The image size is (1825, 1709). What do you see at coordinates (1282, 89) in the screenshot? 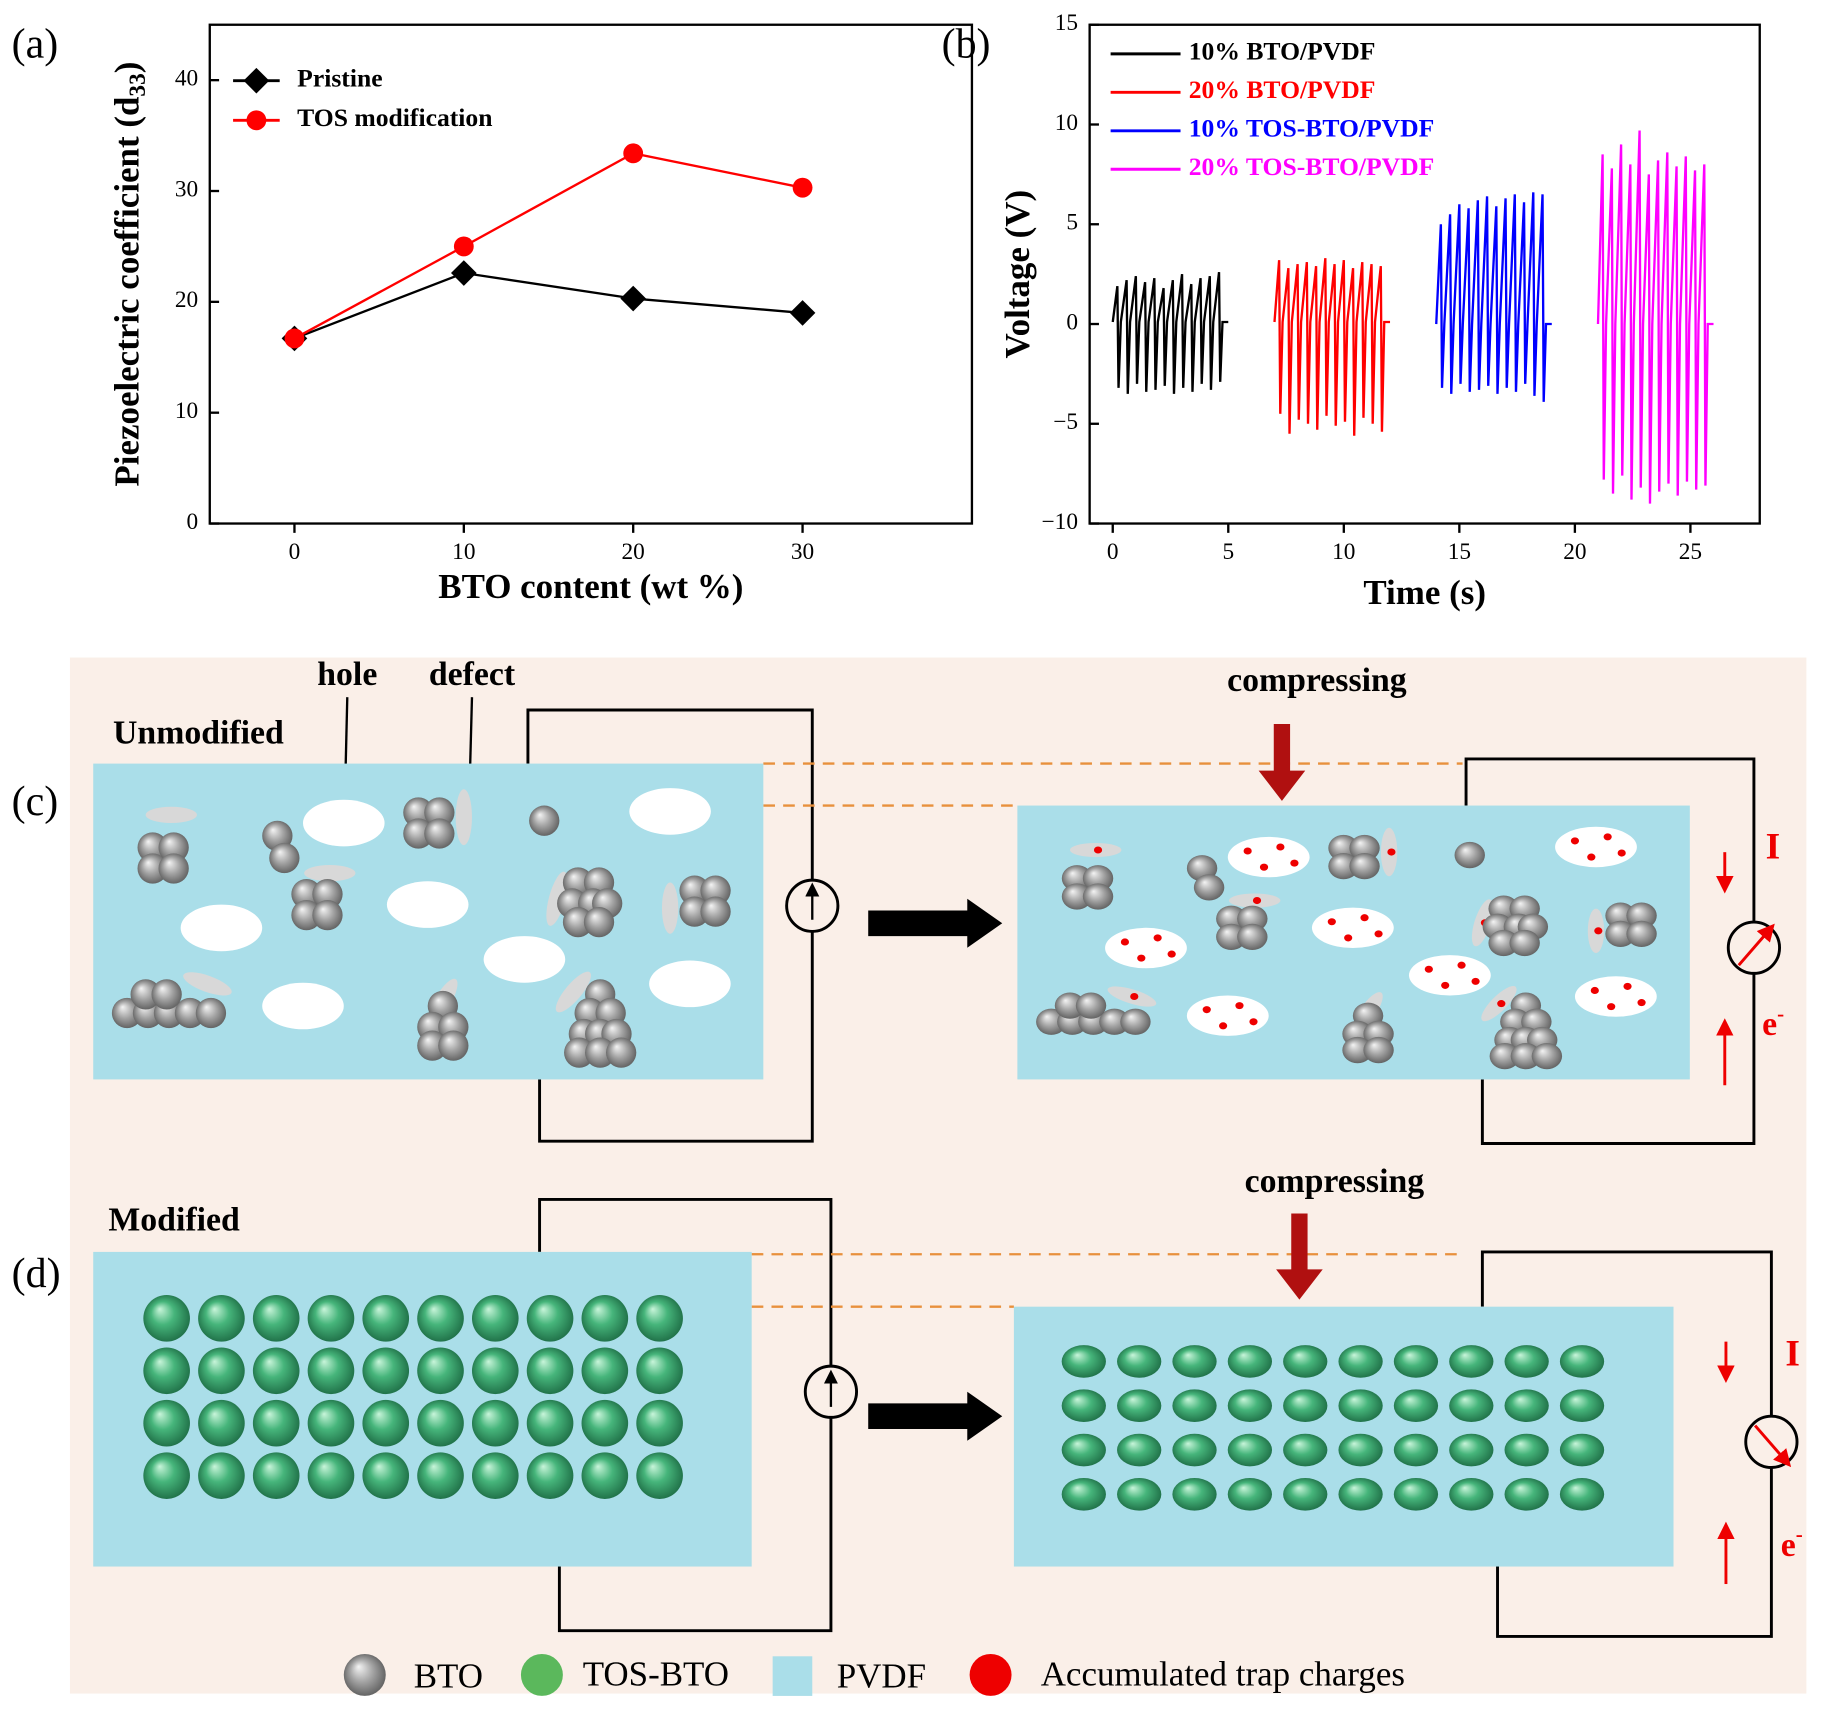
I see `legend-label: 20% BTO/PVDF` at bounding box center [1282, 89].